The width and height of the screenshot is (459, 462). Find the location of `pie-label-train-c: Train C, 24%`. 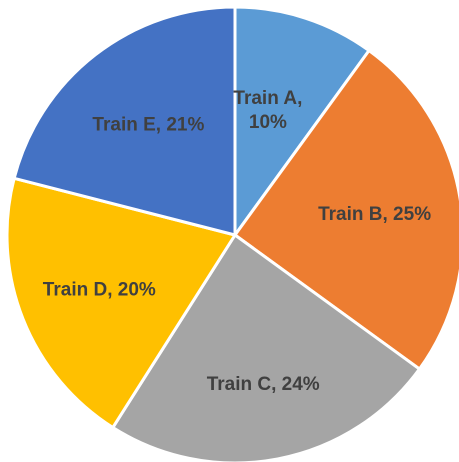

pie-label-train-c: Train C, 24% is located at coordinates (263, 384).